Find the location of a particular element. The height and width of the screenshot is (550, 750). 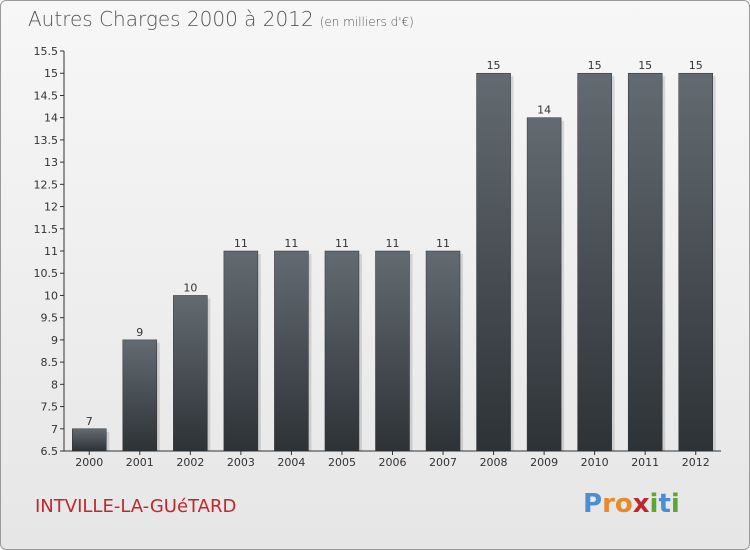

y-tick-label: 15 is located at coordinates (51, 73).